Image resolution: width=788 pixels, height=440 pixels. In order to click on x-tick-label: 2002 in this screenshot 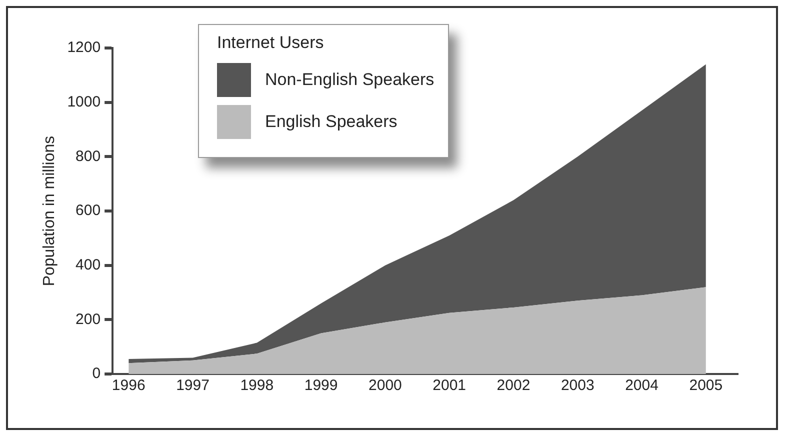, I will do `click(513, 385)`.